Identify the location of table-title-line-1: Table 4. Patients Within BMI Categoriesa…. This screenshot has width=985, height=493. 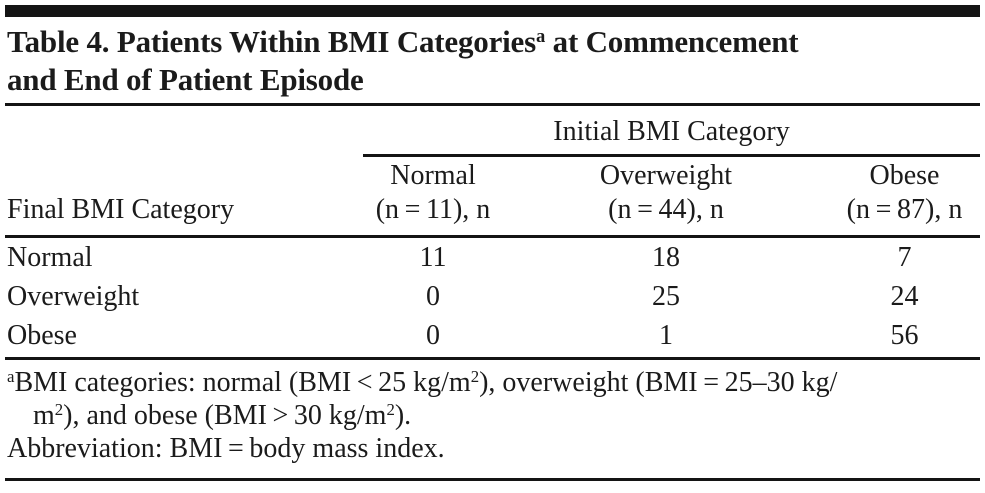
(403, 41).